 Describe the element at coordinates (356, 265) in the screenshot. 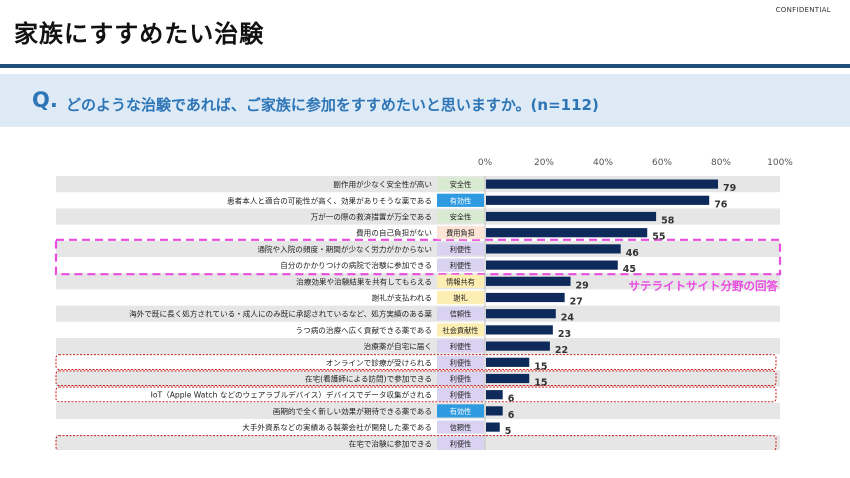

I see `category-label: 自分のかかりつけの病院で治験に参加できる` at that location.